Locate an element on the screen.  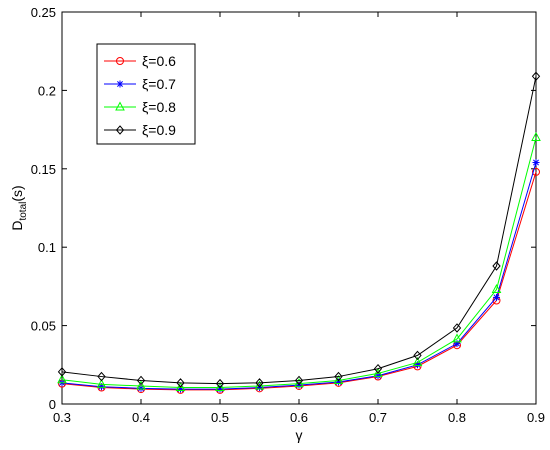
y-tick-label: 0.2 is located at coordinates (47, 90).